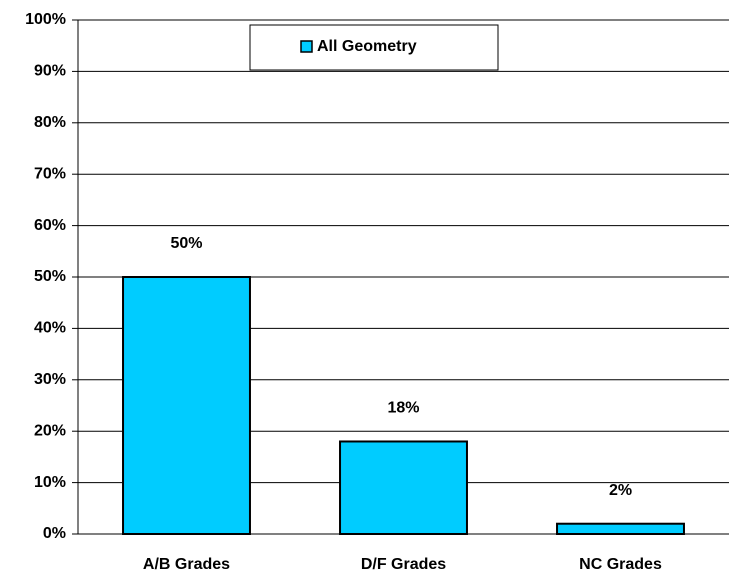 Image resolution: width=730 pixels, height=574 pixels. Describe the element at coordinates (306, 46) in the screenshot. I see `legend-swatch` at that location.